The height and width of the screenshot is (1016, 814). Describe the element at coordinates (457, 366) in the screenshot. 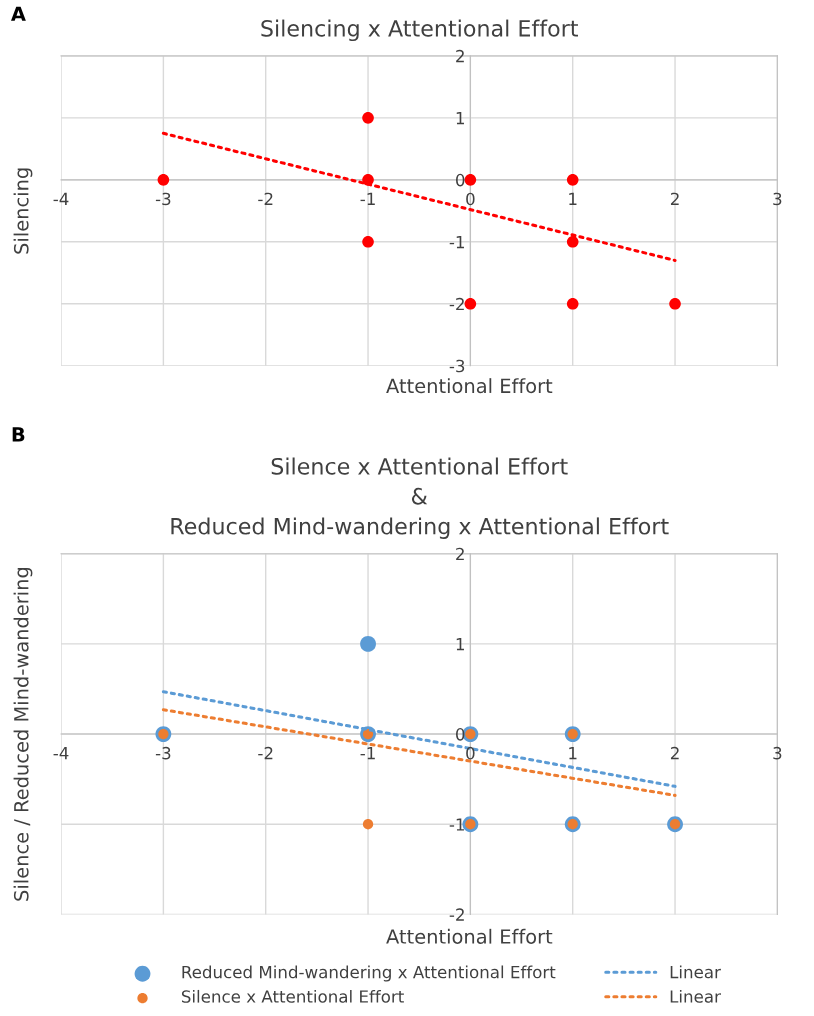

I see `y-tick-label: -3` at that location.